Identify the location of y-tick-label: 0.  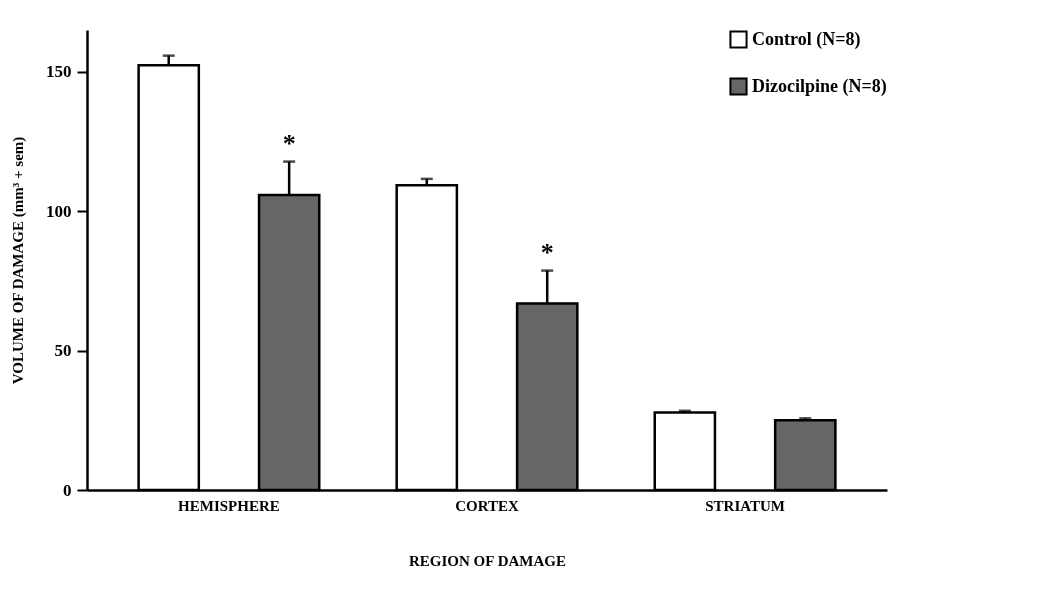
(67, 490).